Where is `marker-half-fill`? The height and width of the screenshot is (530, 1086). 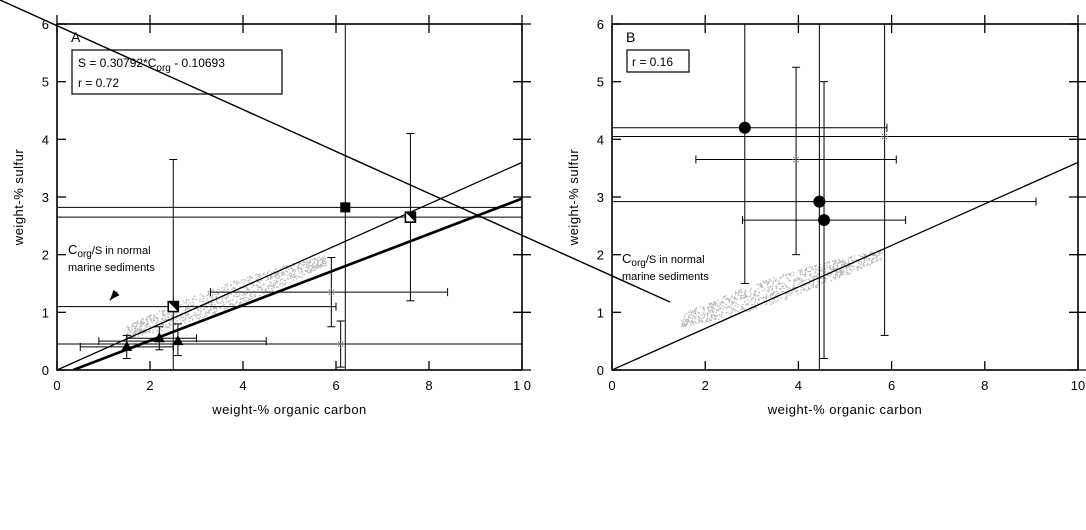 marker-half-fill is located at coordinates (173, 306).